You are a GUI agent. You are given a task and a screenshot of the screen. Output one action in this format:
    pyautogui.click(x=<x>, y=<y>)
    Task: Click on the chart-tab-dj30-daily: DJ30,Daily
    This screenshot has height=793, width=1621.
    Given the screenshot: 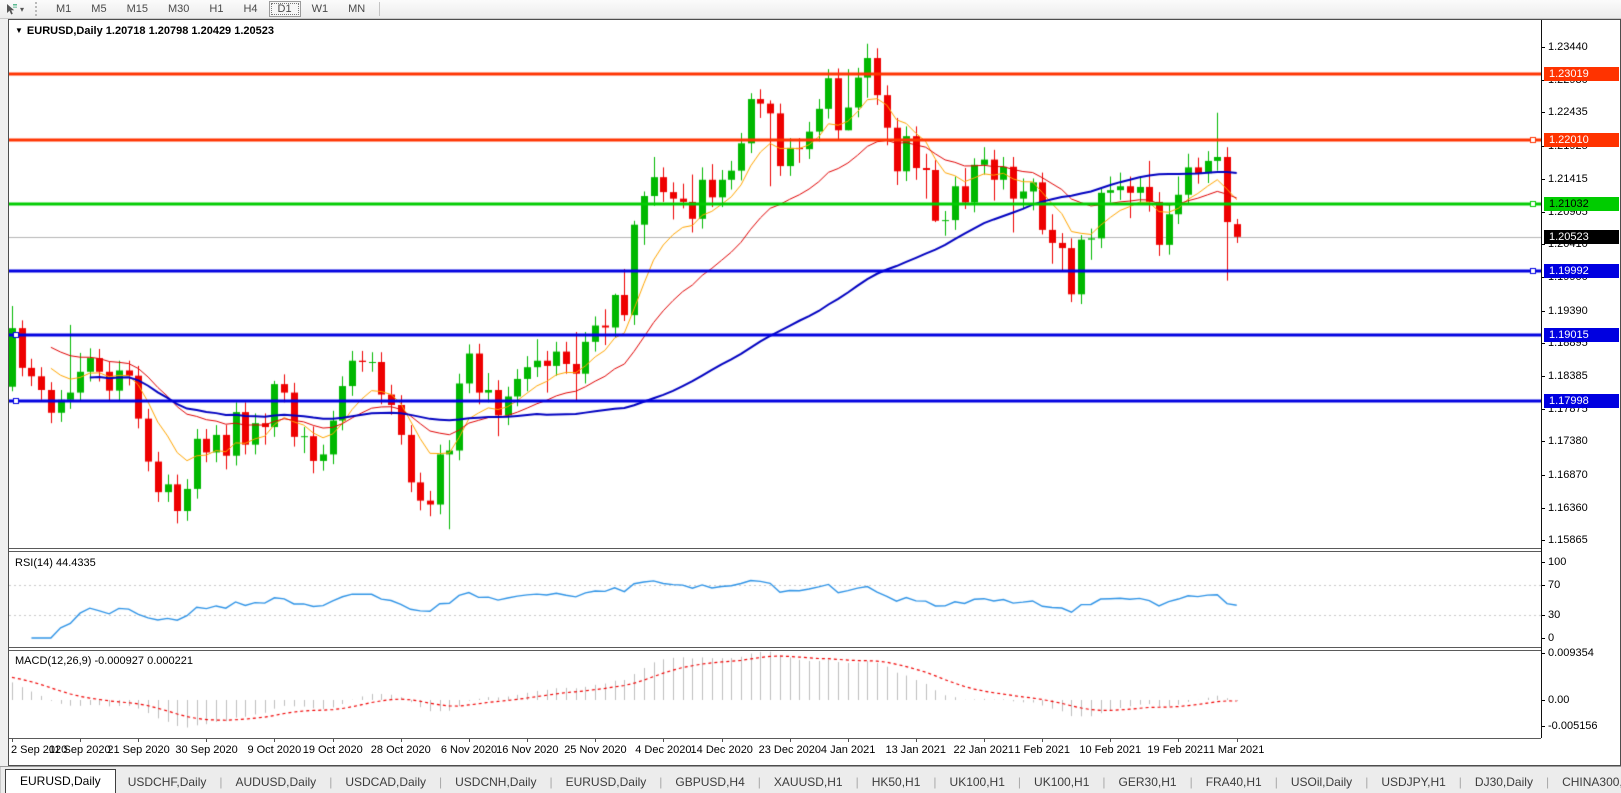 What is the action you would take?
    pyautogui.click(x=1503, y=782)
    